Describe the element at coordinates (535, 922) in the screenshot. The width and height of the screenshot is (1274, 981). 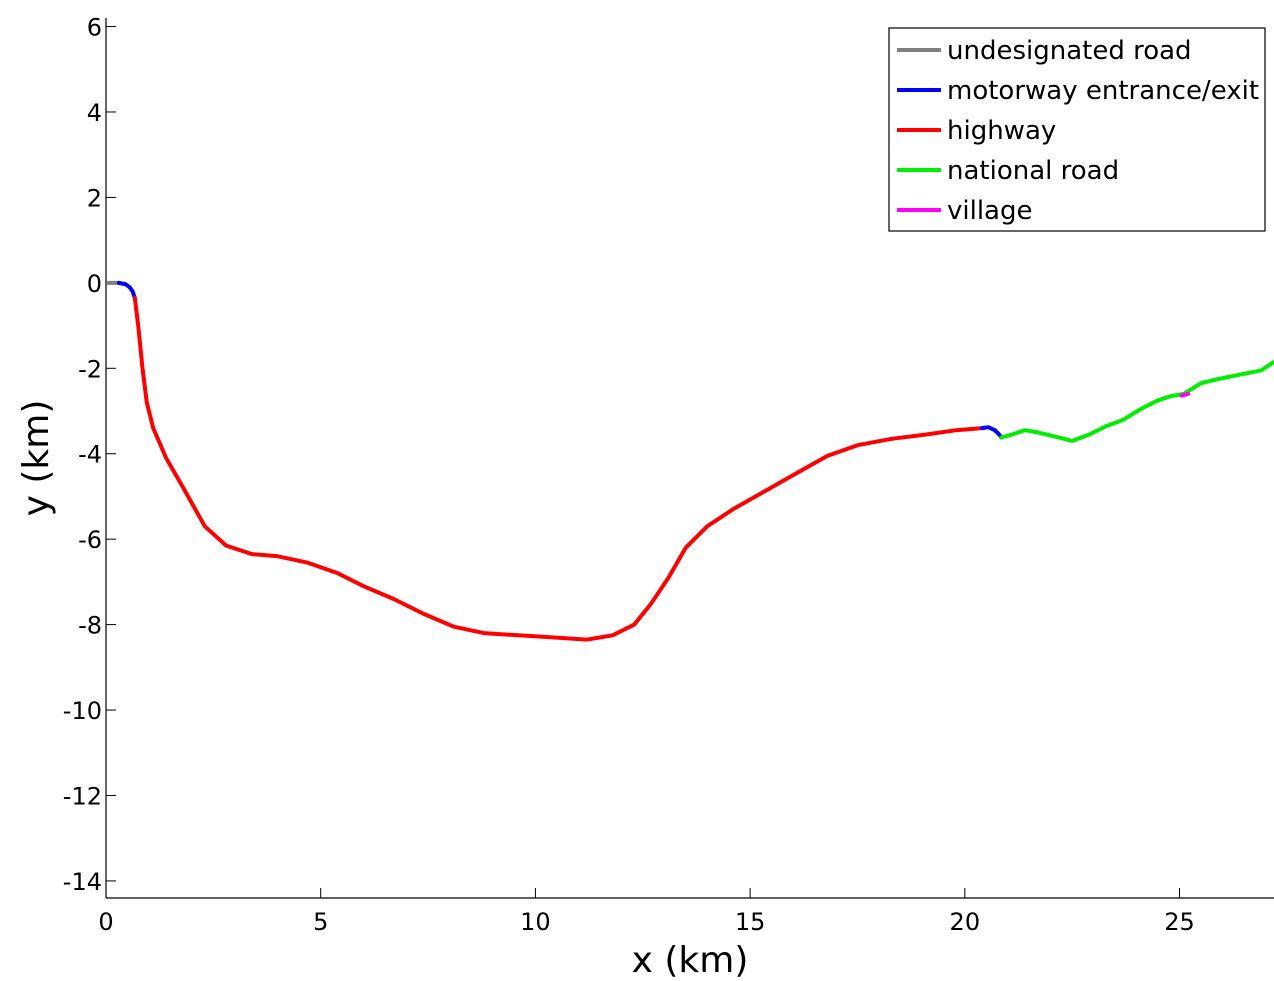
I see `x-tick-label: 10` at that location.